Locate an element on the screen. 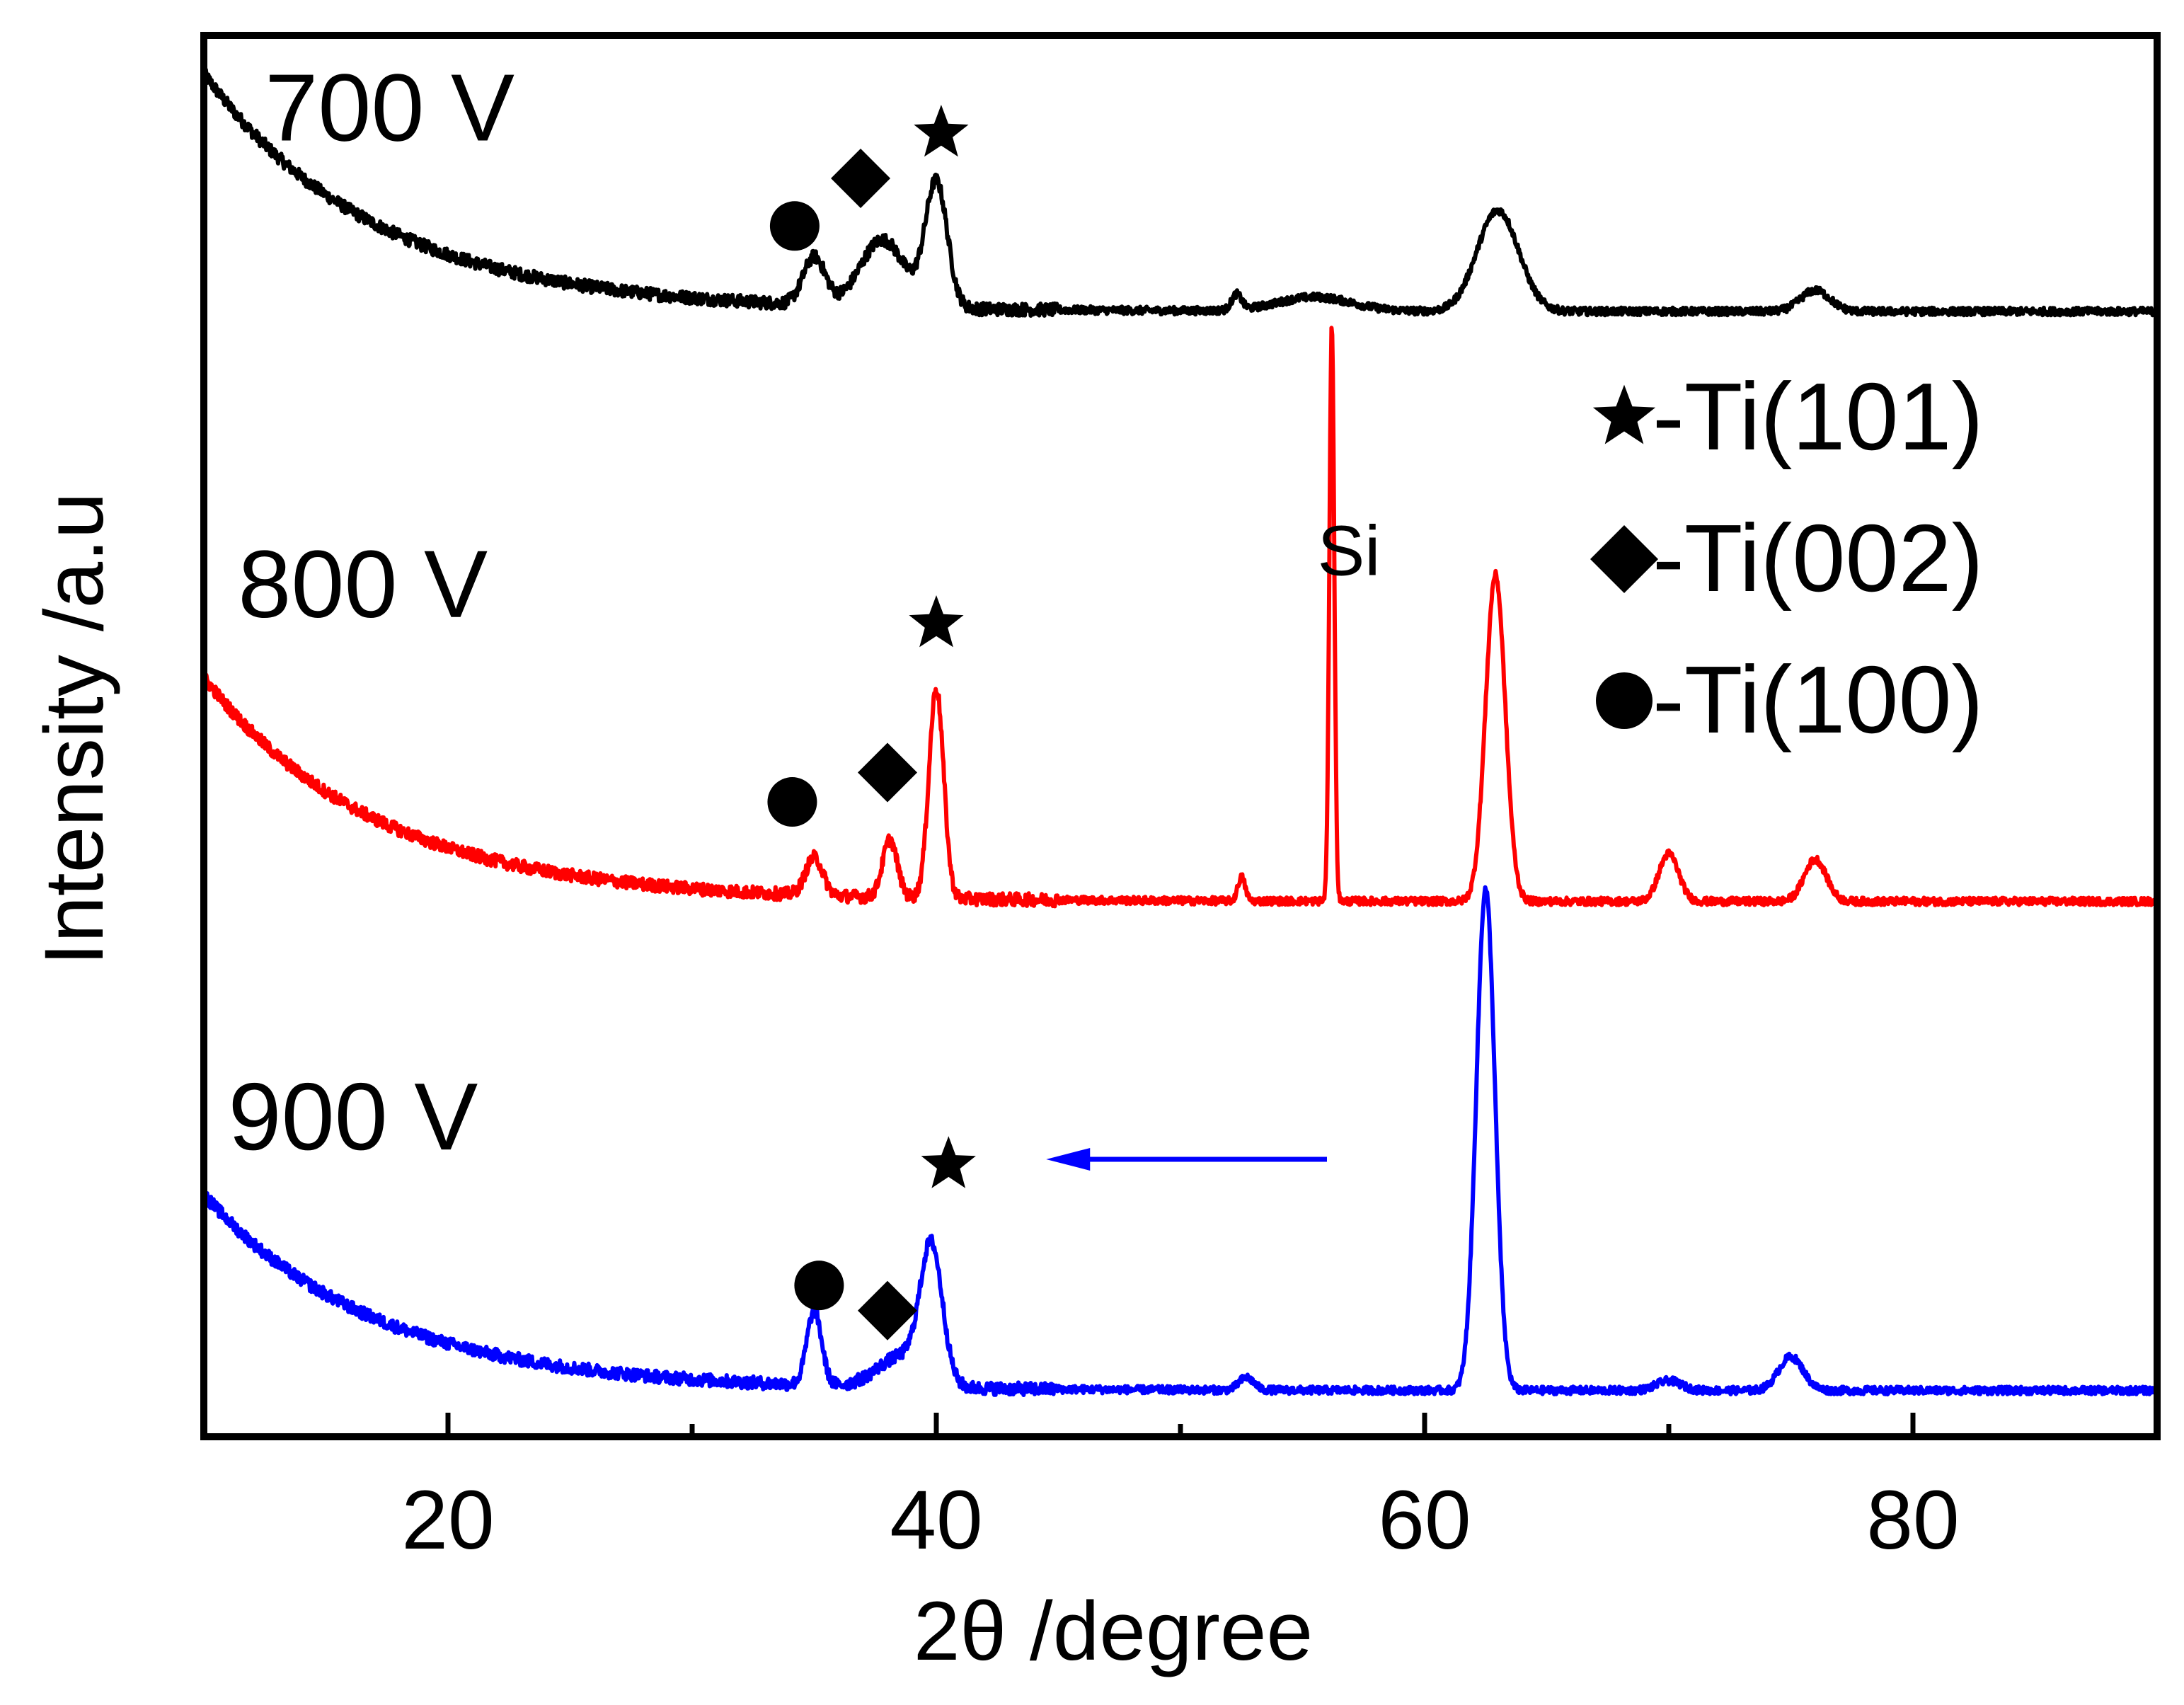  series-label-700-v: 700 V is located at coordinates (390, 107).